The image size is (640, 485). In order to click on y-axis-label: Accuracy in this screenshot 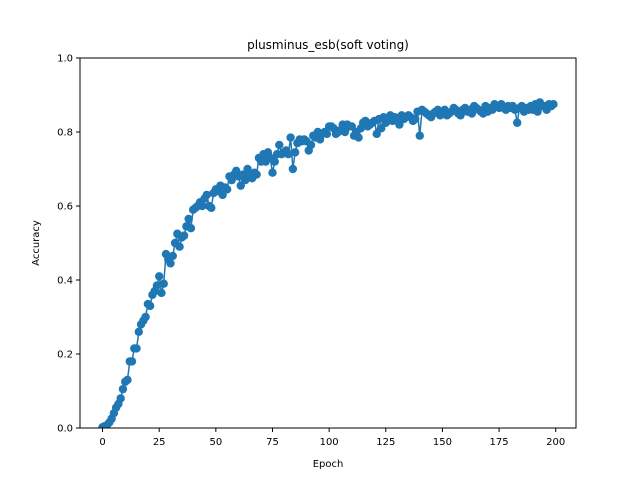, I will do `click(36, 243)`.